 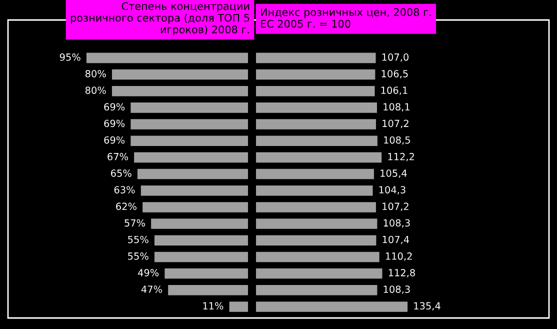 I want to click on data-label: 65%, so click(x=121, y=173).